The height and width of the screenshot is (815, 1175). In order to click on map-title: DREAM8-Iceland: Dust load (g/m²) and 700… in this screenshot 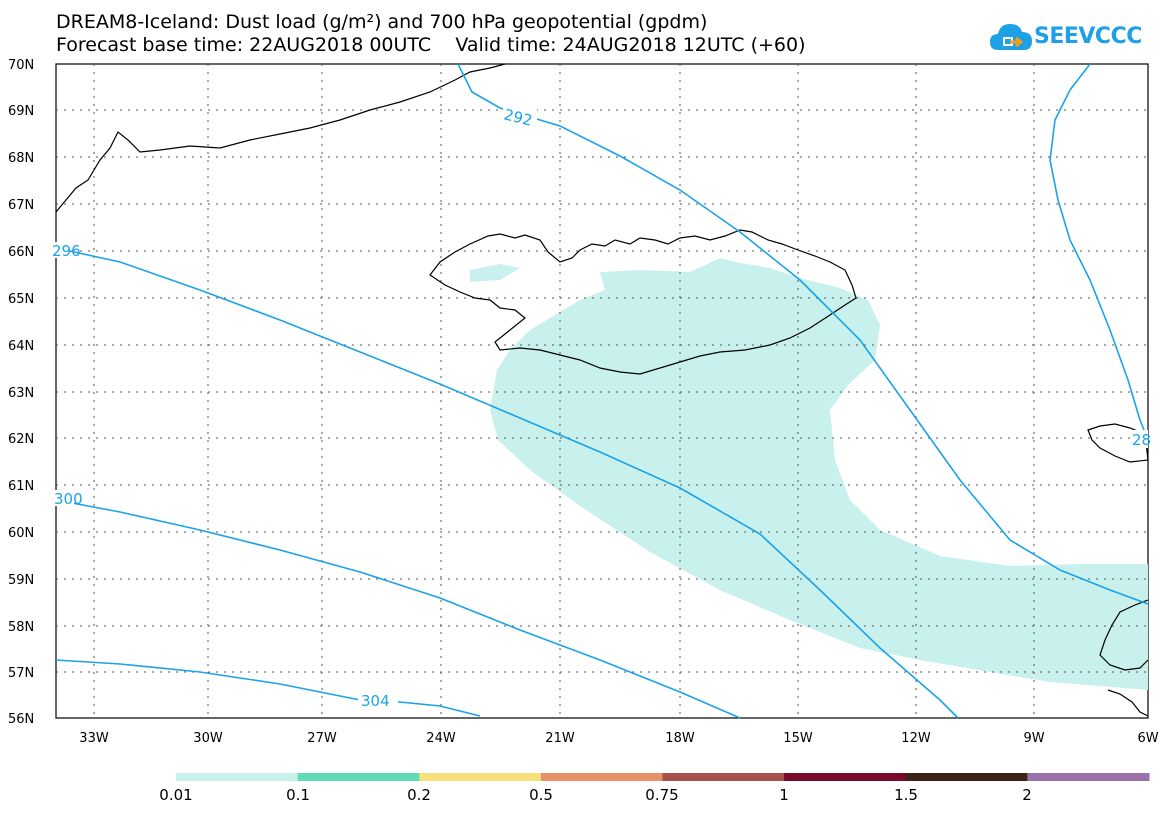, I will do `click(382, 22)`.